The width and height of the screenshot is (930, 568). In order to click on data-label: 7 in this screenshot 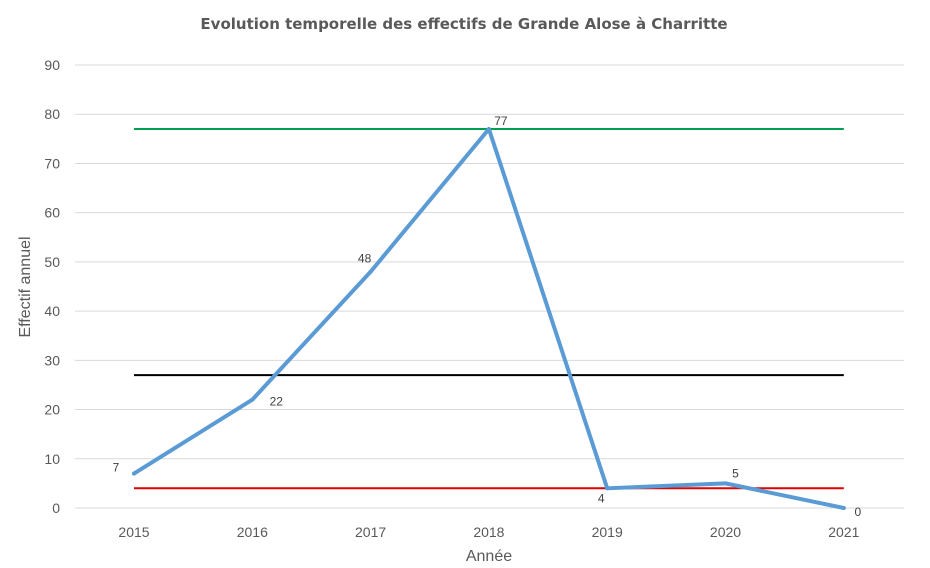, I will do `click(116, 468)`.